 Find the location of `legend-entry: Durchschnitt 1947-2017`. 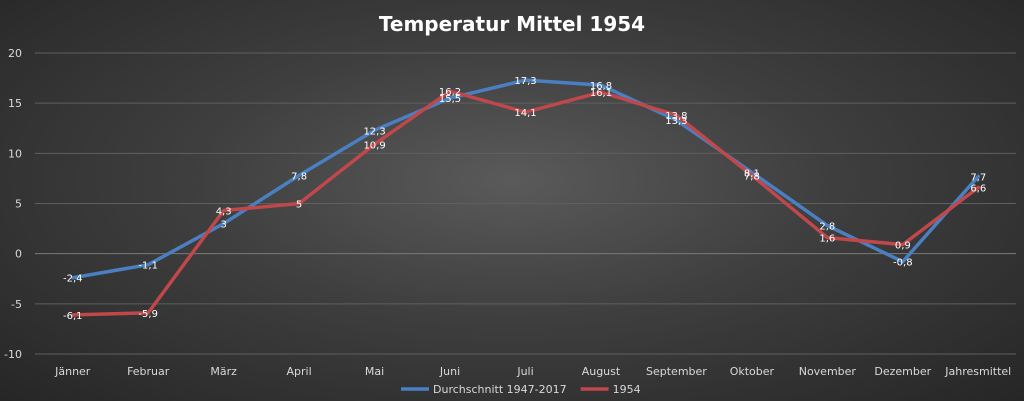

legend-entry: Durchschnitt 1947-2017 is located at coordinates (500, 389).